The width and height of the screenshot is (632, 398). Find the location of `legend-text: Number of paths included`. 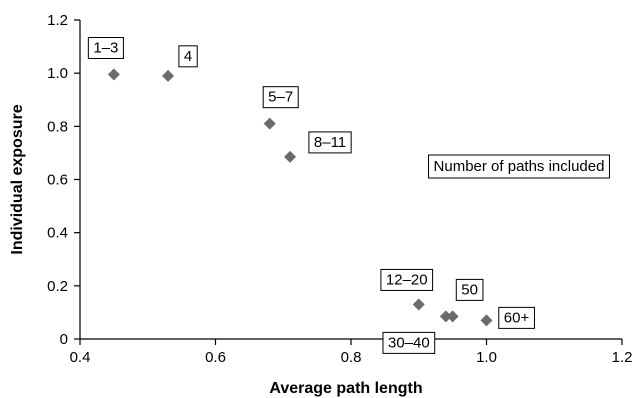

legend-text: Number of paths included is located at coordinates (519, 166).